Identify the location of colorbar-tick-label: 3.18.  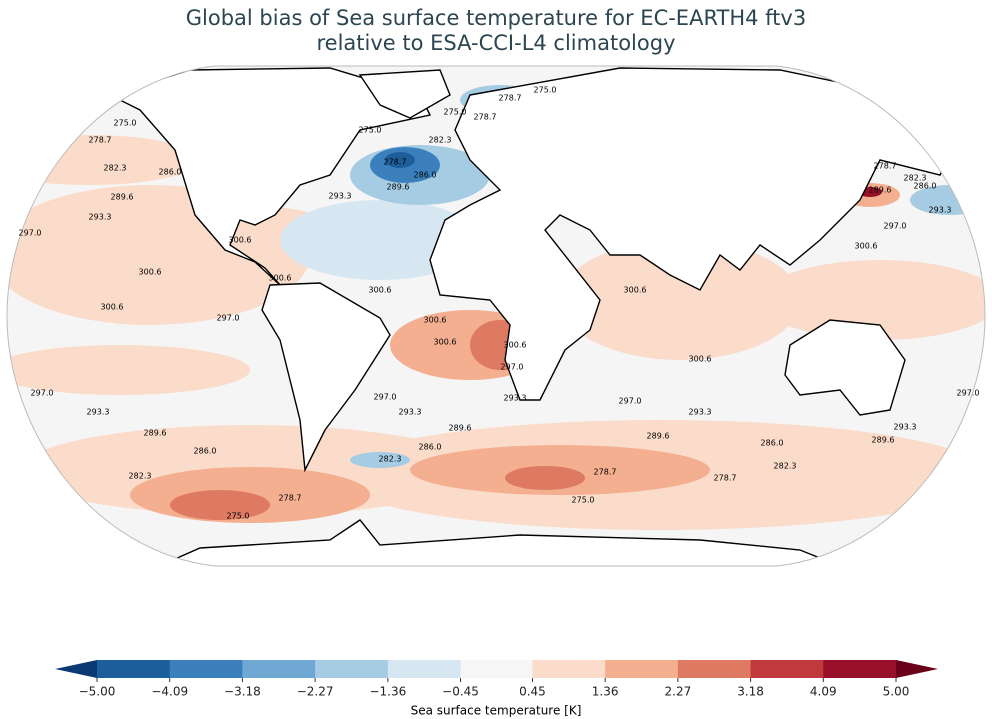
(750, 692).